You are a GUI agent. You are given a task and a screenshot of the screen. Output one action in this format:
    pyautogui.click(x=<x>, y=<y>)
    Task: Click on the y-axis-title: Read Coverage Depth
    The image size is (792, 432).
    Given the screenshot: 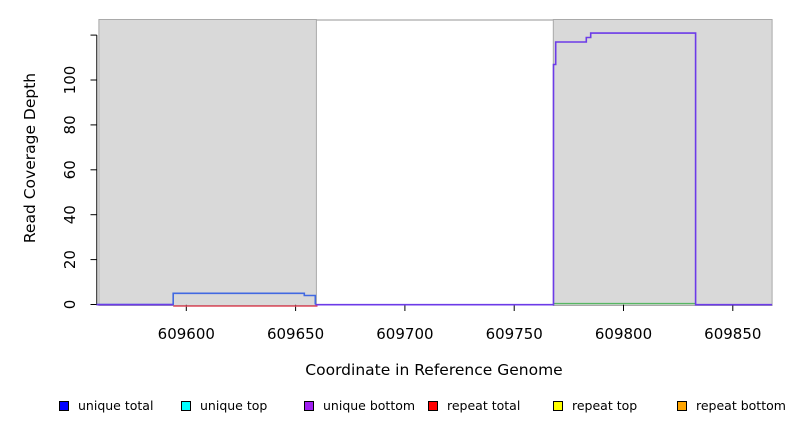 What is the action you would take?
    pyautogui.click(x=30, y=158)
    